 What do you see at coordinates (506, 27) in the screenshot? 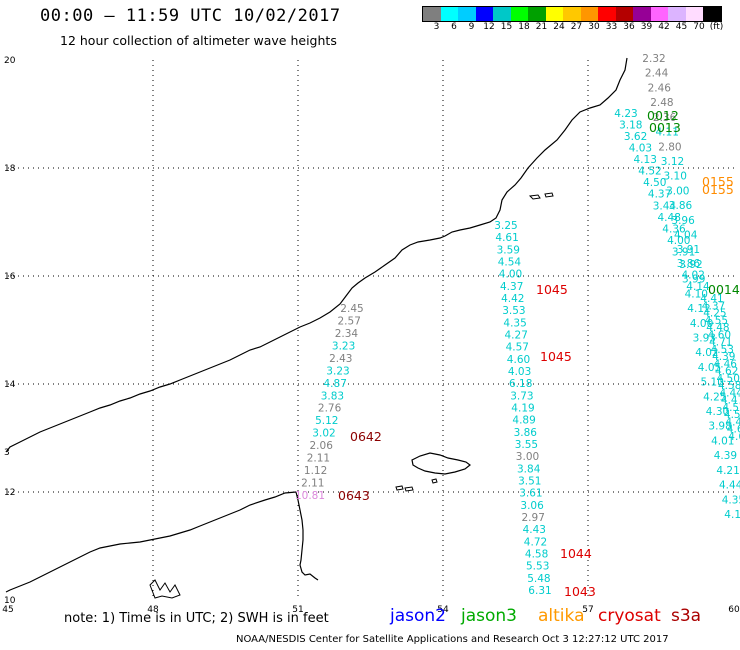
I see `color-scale-label: 15` at bounding box center [506, 27].